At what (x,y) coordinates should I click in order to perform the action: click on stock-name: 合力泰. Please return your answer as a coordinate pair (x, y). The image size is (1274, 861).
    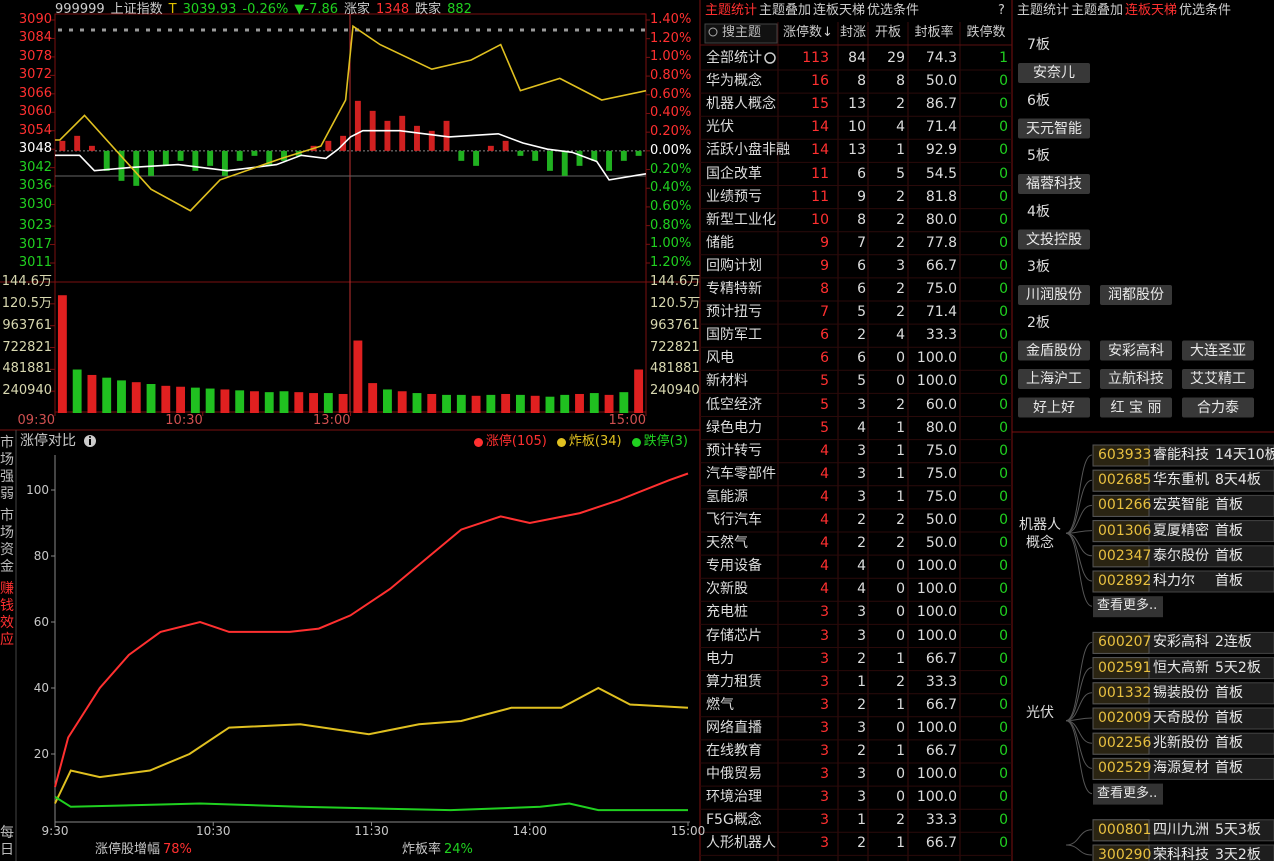
    Looking at the image, I should click on (1218, 407).